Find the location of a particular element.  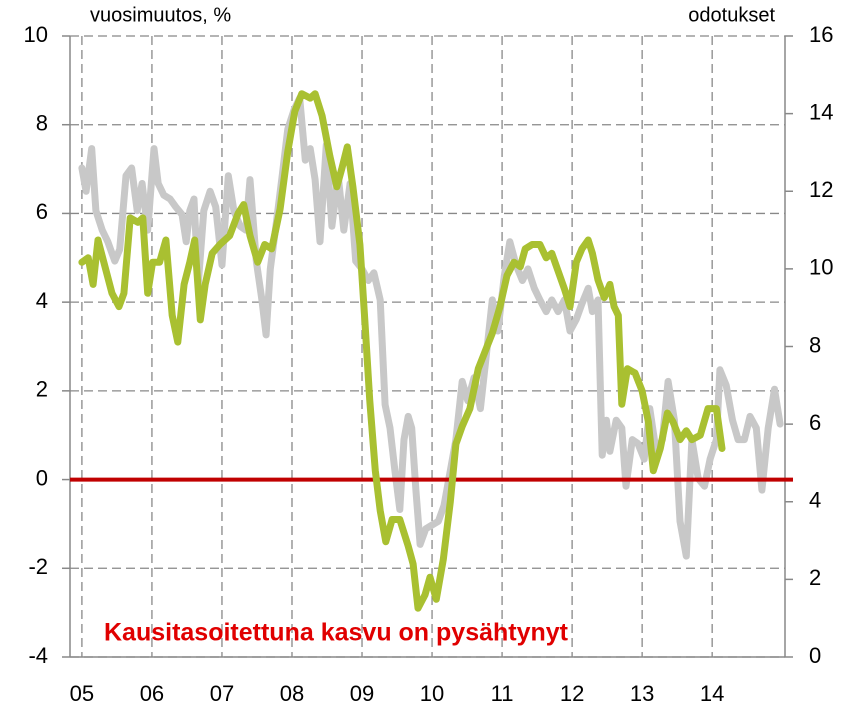

y2-tick-label: 6 is located at coordinates (815, 422).